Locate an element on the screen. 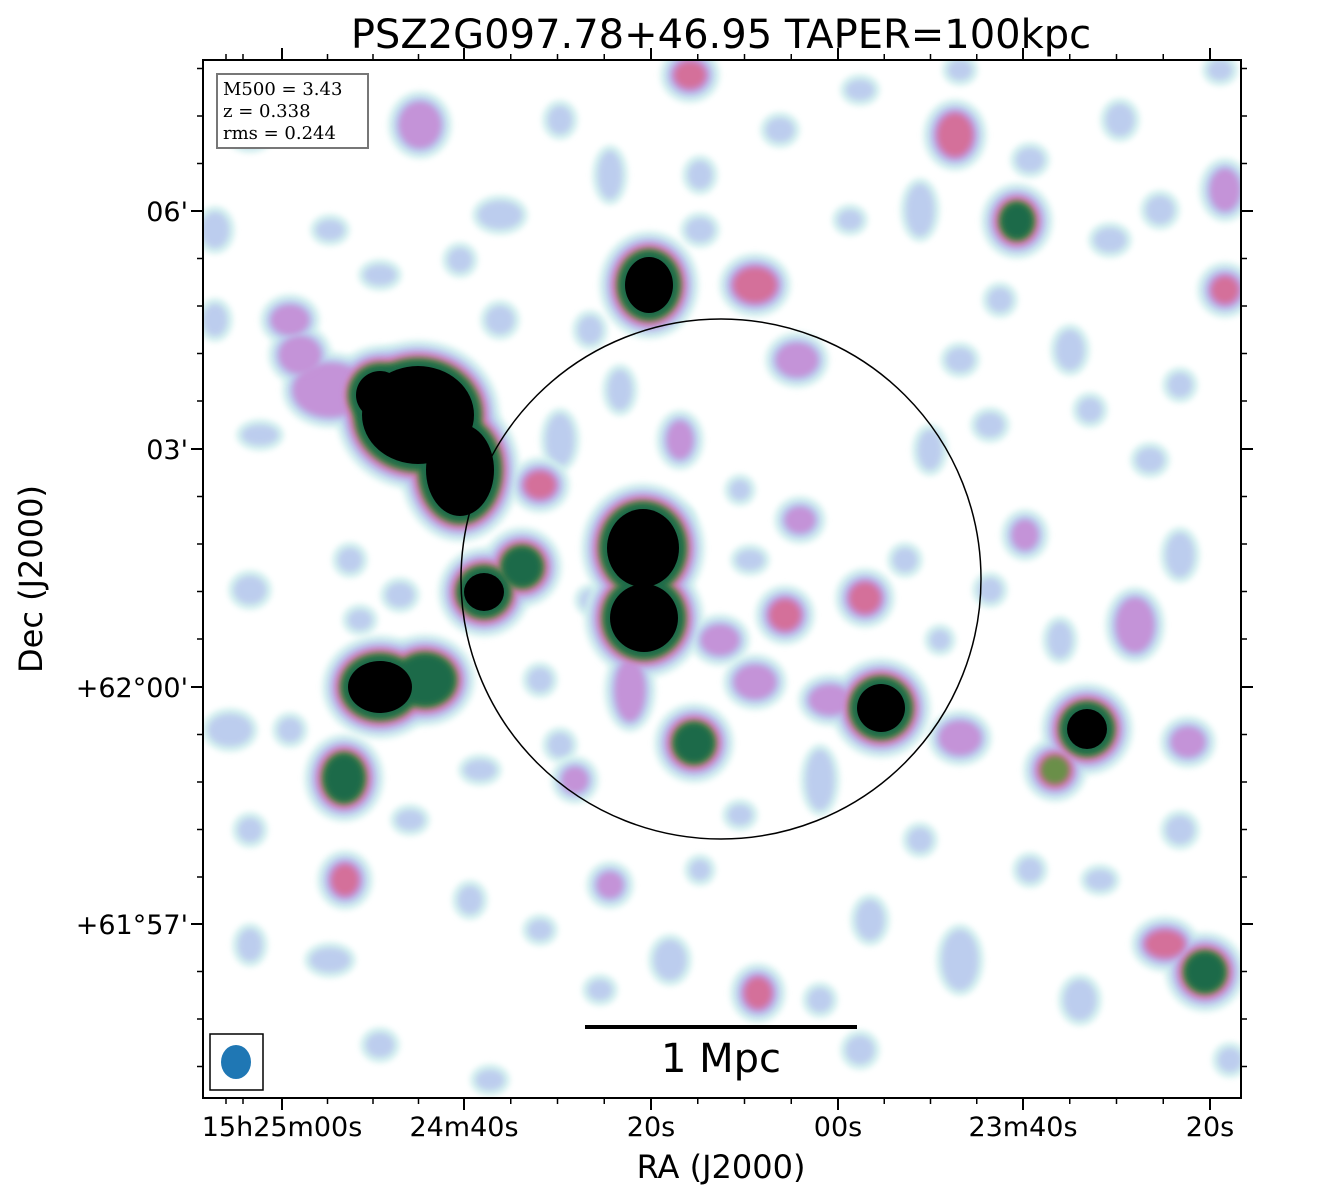 Image resolution: width=1321 pixels, height=1200 pixels. info-box: M500 = 3.43 z = 0.338 rms = 0.244 is located at coordinates (292, 111).